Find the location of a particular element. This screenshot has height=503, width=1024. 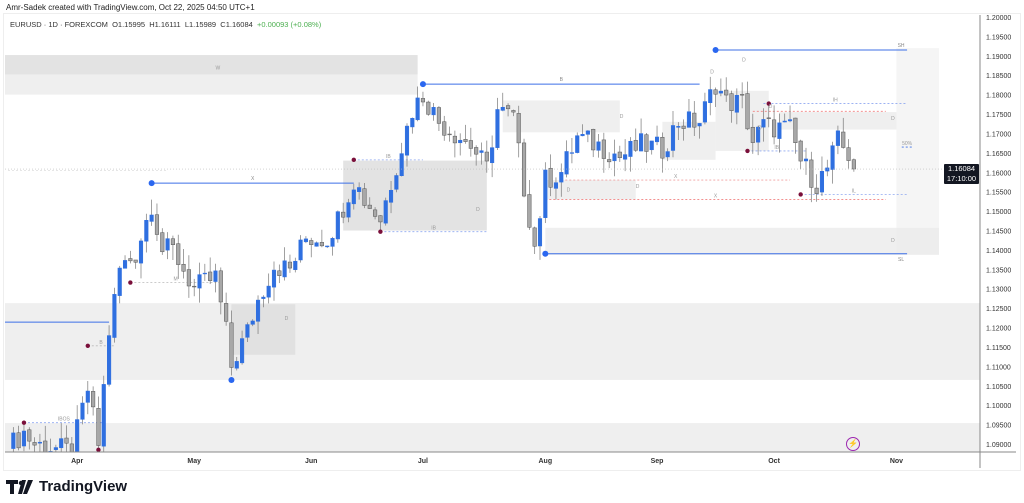

time-tick: Oct is located at coordinates (774, 461).